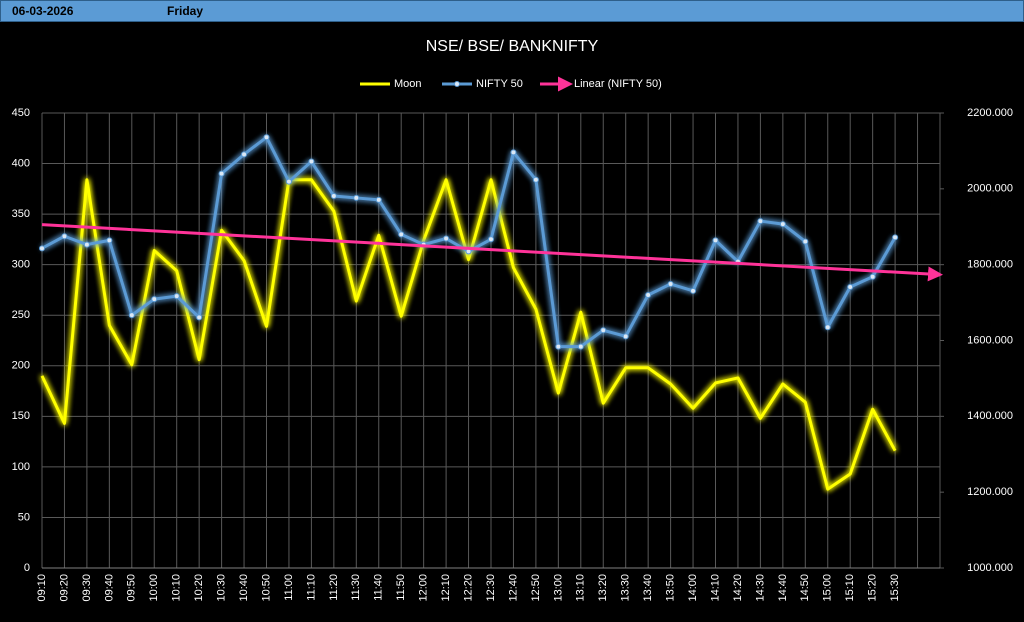  I want to click on x-tick-label: 12:20, so click(468, 588).